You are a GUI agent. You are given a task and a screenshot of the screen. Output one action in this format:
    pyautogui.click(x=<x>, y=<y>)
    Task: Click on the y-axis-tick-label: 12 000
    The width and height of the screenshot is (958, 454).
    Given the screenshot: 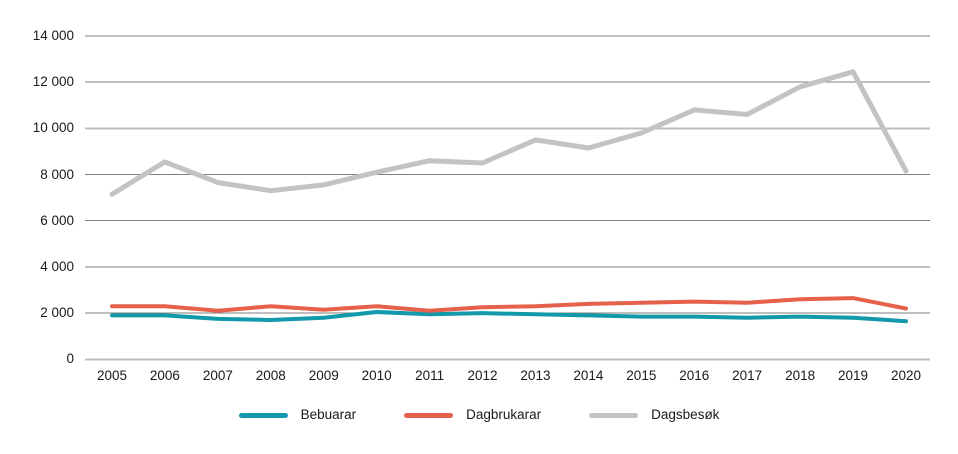 What is the action you would take?
    pyautogui.click(x=53, y=82)
    